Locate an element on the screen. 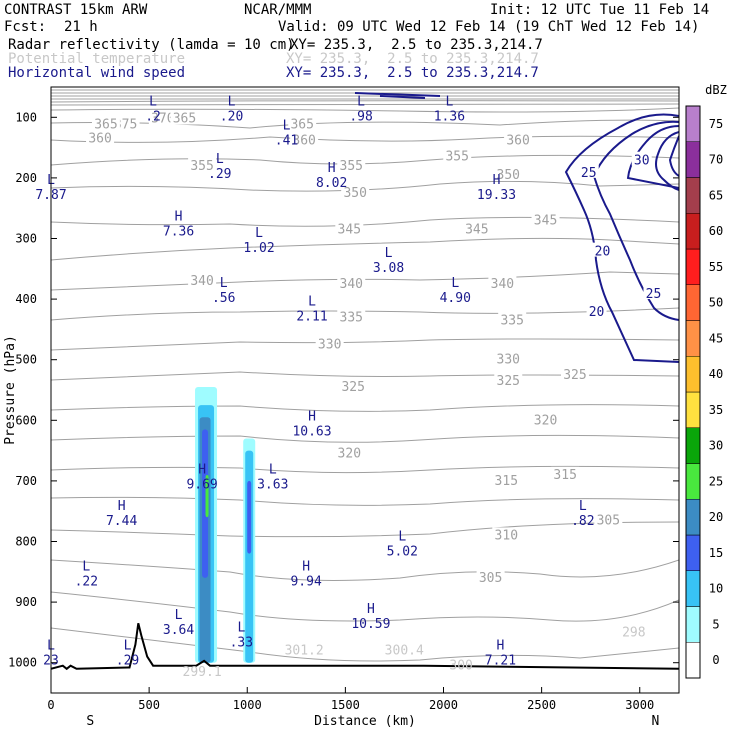 The height and width of the screenshot is (740, 740). extremum-marker: H10.59 is located at coordinates (370, 617).